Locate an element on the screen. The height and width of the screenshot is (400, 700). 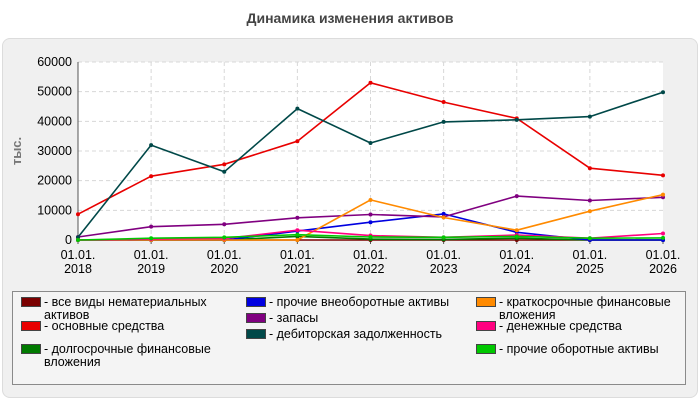
chart-title: Динамика изменения активов is located at coordinates (350, 18).